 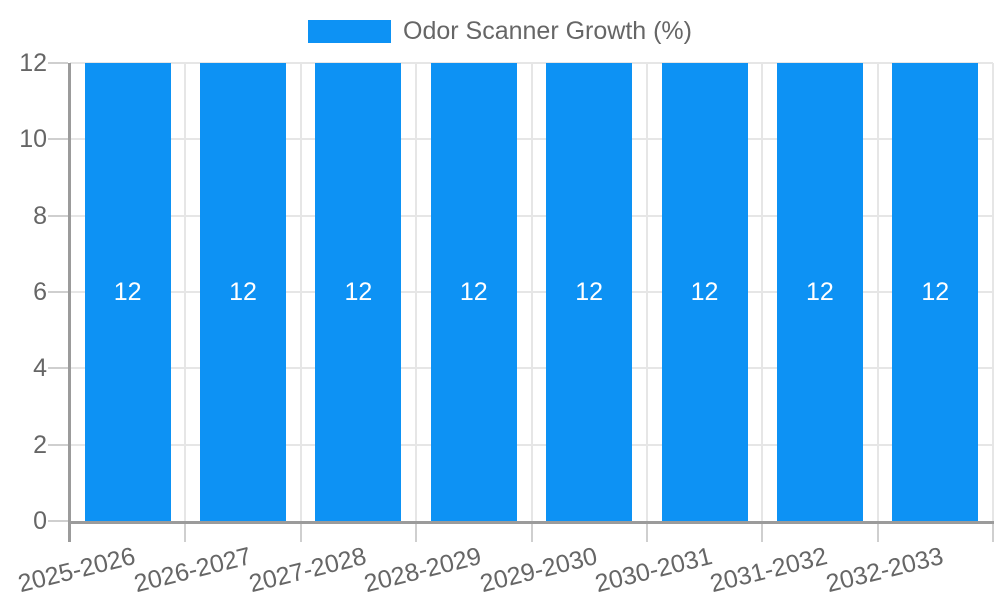 What do you see at coordinates (349, 31) in the screenshot?
I see `legend-swatch-icon` at bounding box center [349, 31].